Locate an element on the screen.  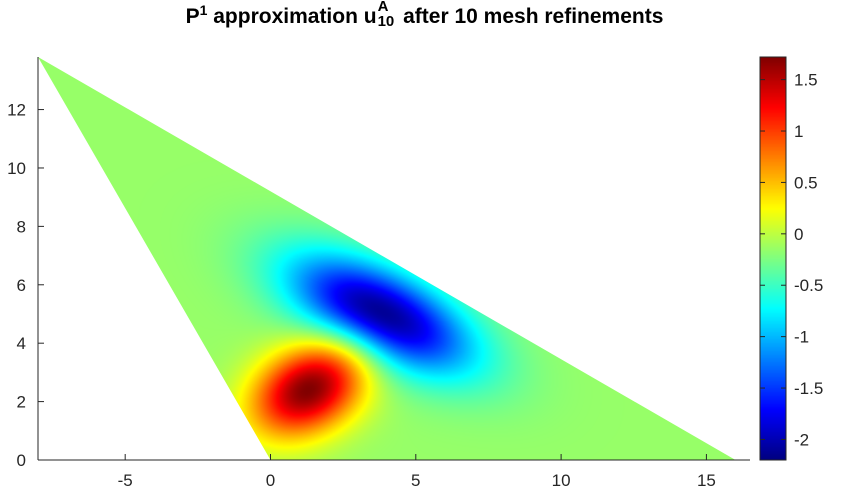
x-tick-label: -5 is located at coordinates (125, 480).